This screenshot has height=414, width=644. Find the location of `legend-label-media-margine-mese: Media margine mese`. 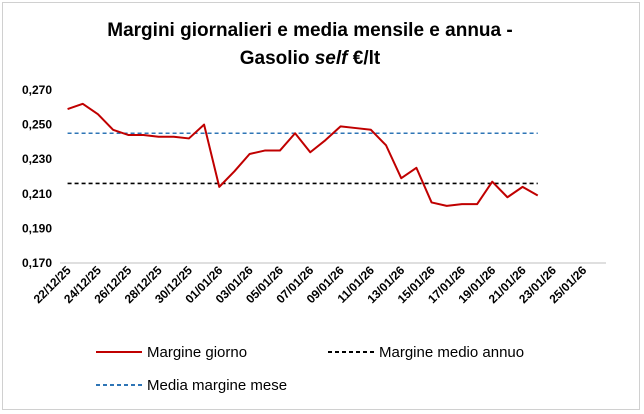

legend-label-media-margine-mese: Media margine mese is located at coordinates (217, 385).